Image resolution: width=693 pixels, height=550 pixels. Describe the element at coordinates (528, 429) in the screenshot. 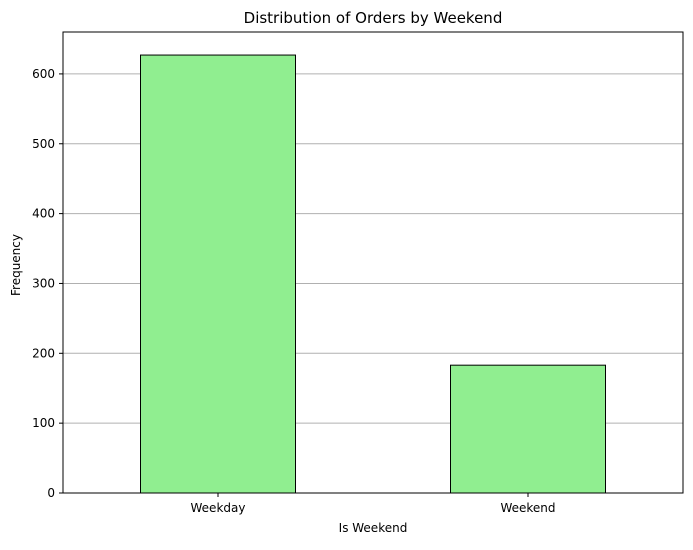

I see `bar-weekend` at that location.